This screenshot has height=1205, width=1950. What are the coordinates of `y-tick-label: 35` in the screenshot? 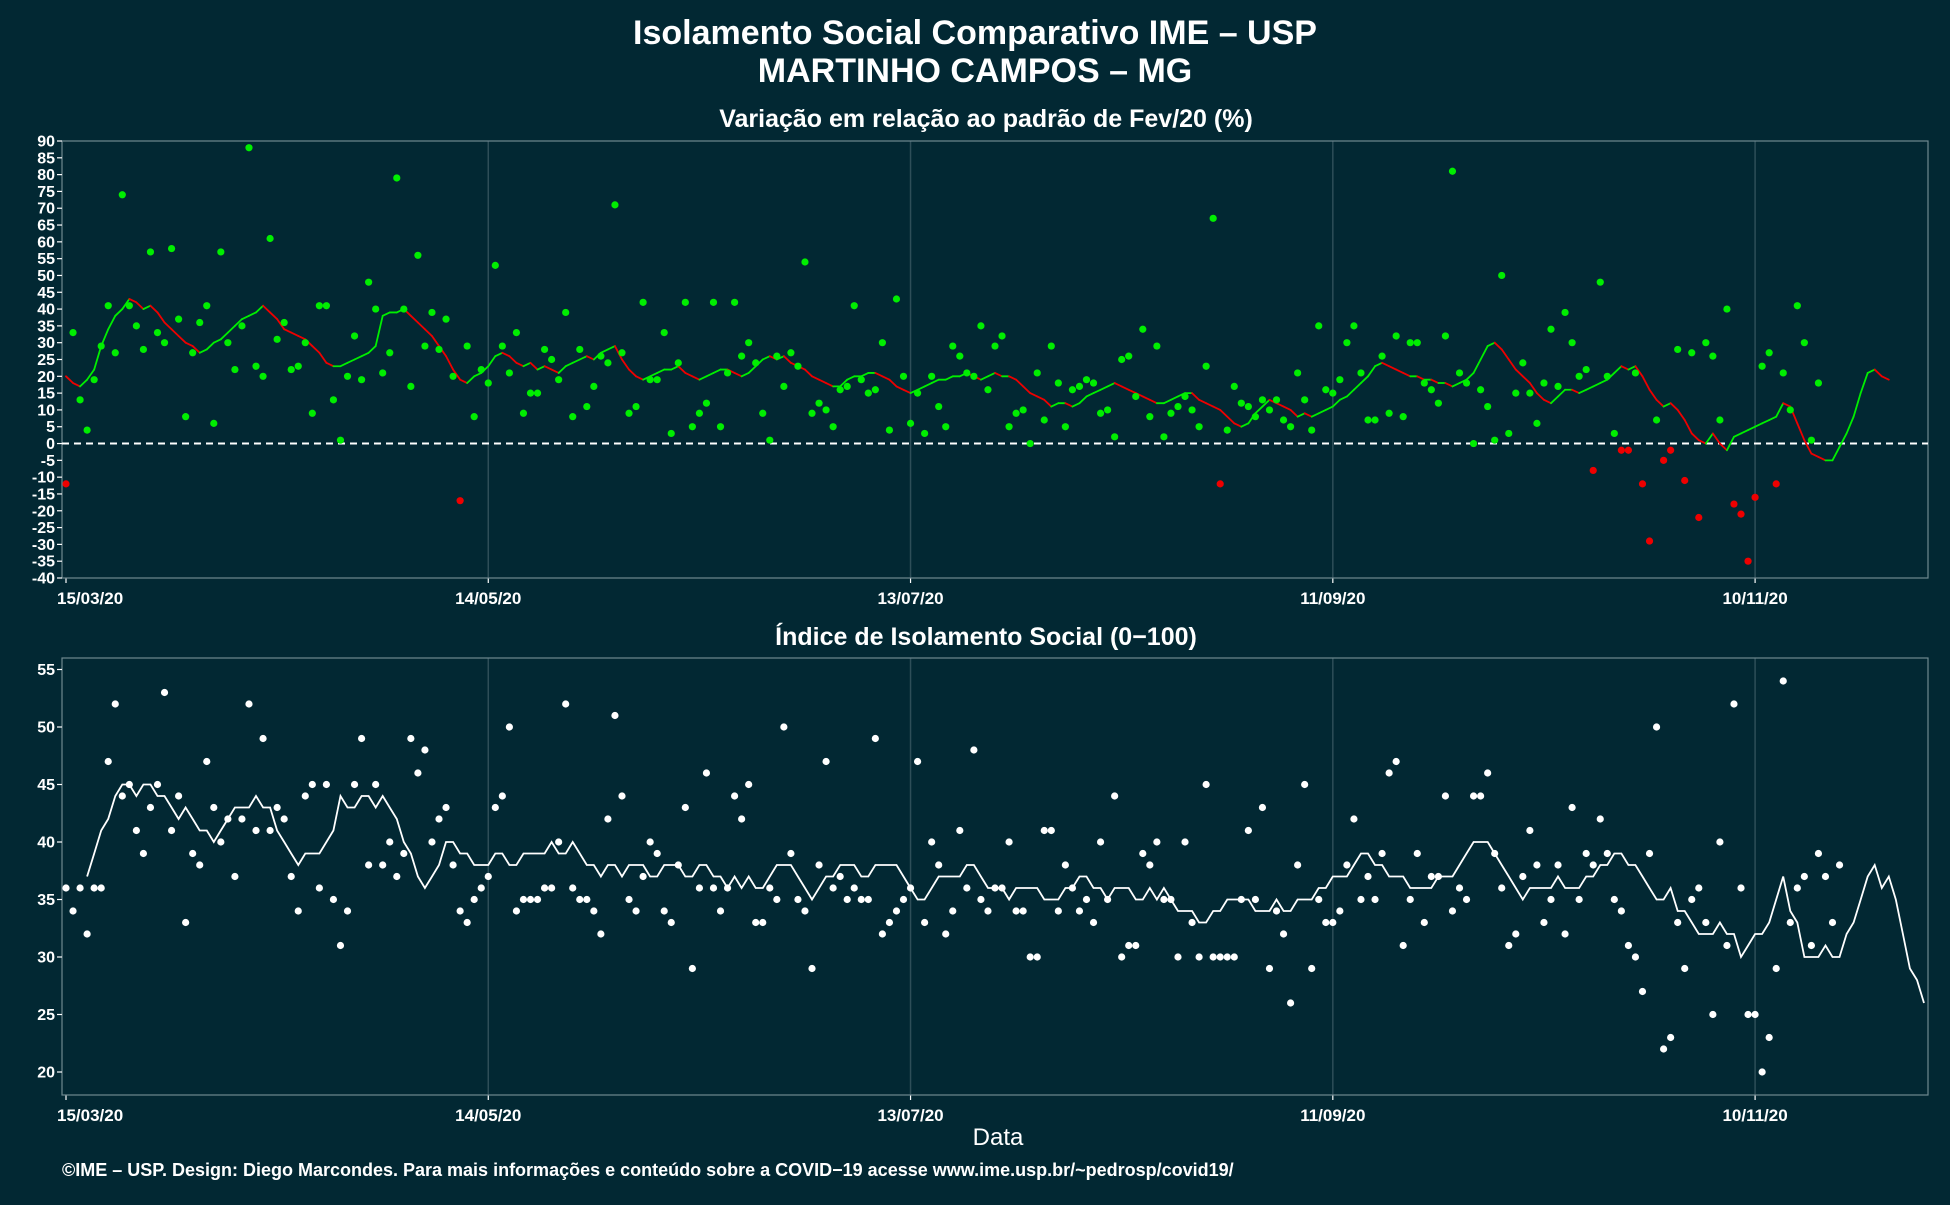 It's located at (46, 326).